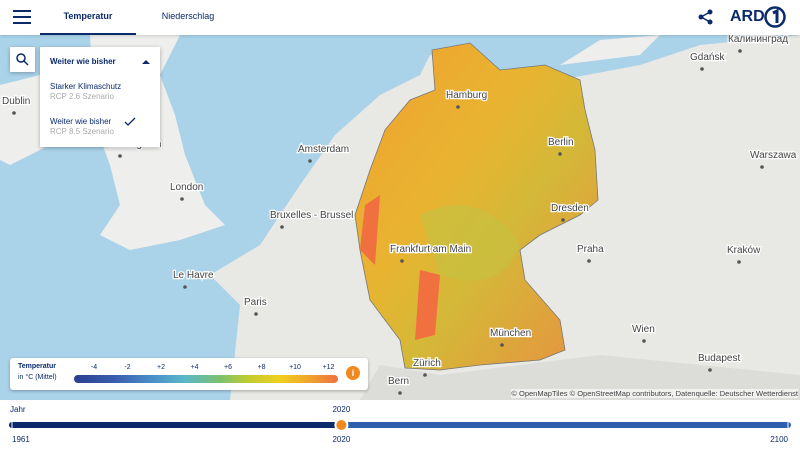 The width and height of the screenshot is (800, 450). I want to click on legend-tick: -4, so click(94, 367).